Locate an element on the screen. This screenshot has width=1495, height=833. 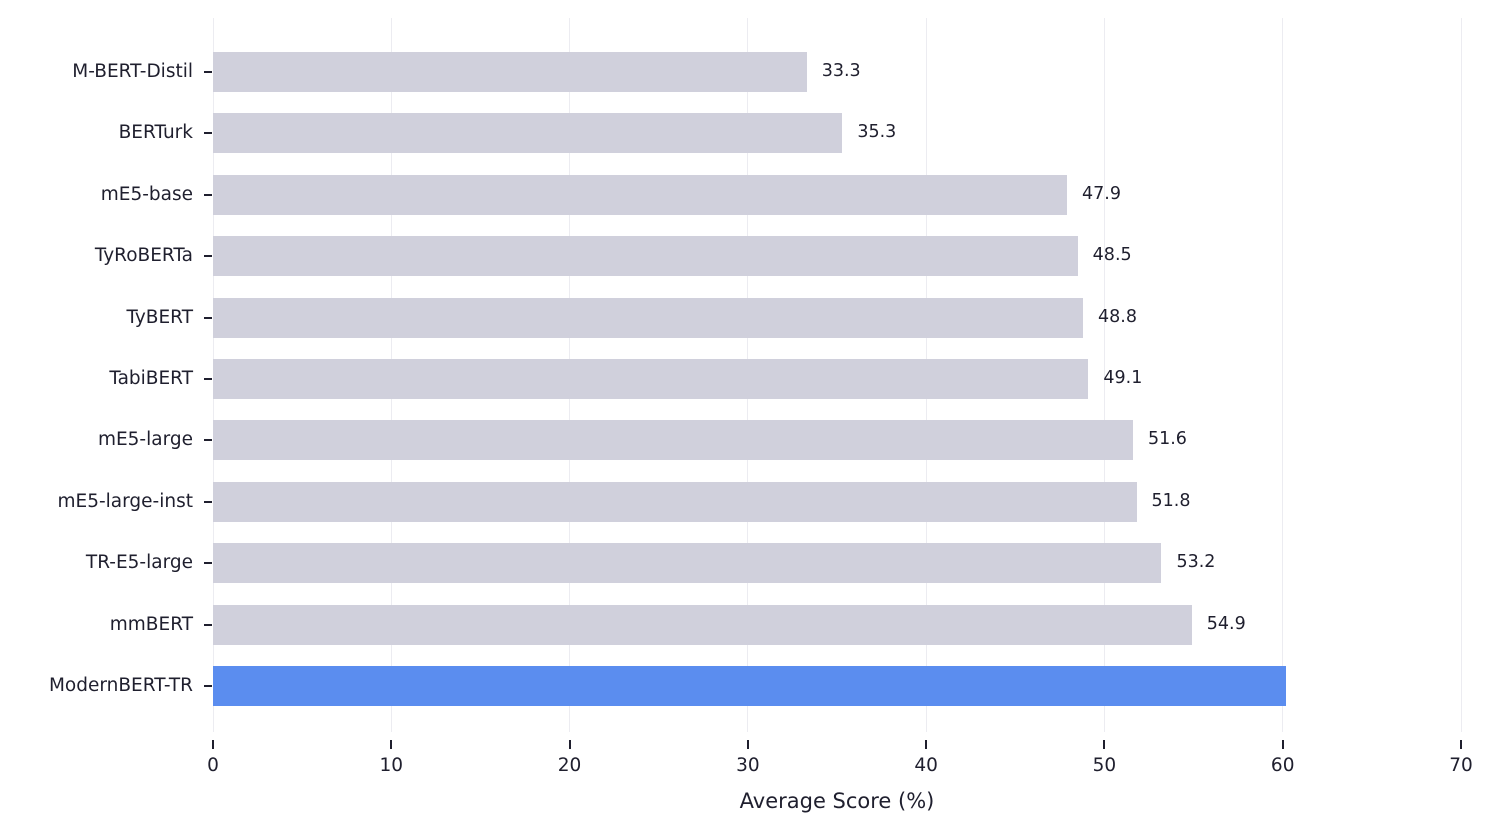
y-tick-label: BERTurk is located at coordinates (155, 133).